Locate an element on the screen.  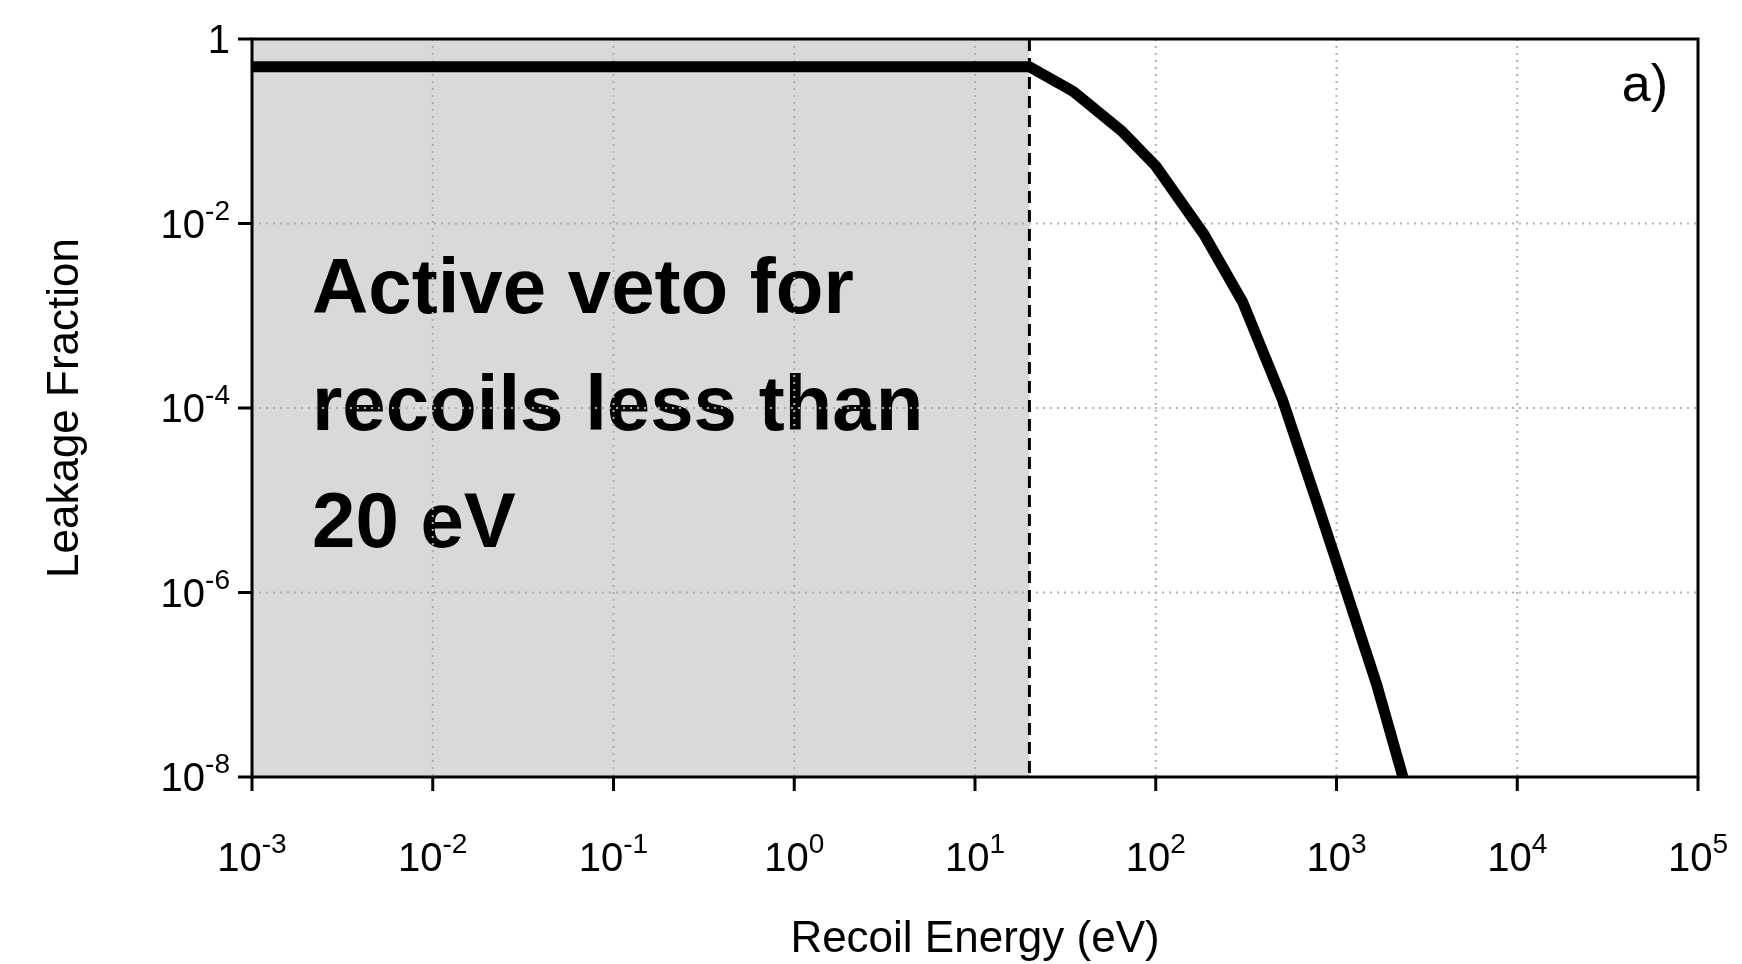
x-axis-title: Recoil Energy (eV) is located at coordinates (975, 936).